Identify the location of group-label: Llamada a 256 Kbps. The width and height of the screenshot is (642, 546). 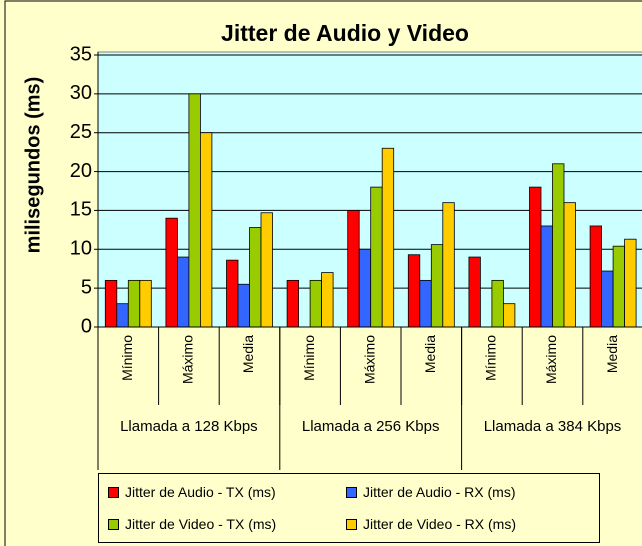
(370, 426).